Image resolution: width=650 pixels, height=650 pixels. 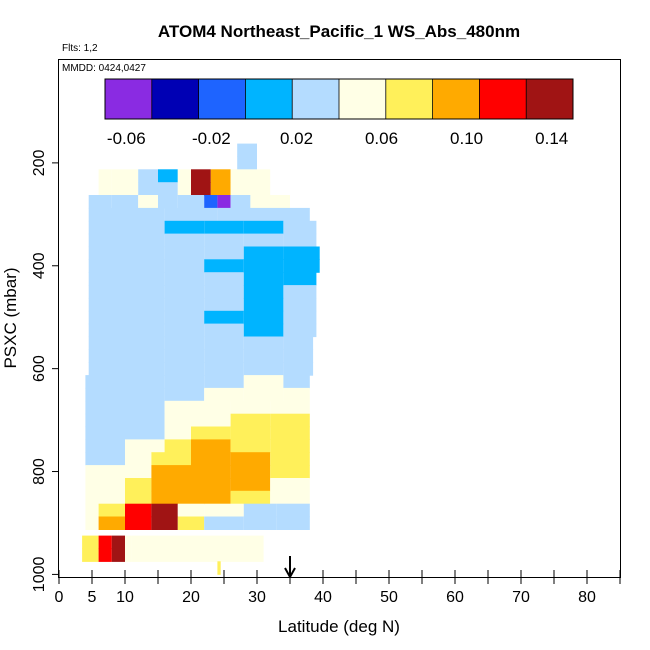 I want to click on x-tick-label: 70, so click(x=521, y=597).